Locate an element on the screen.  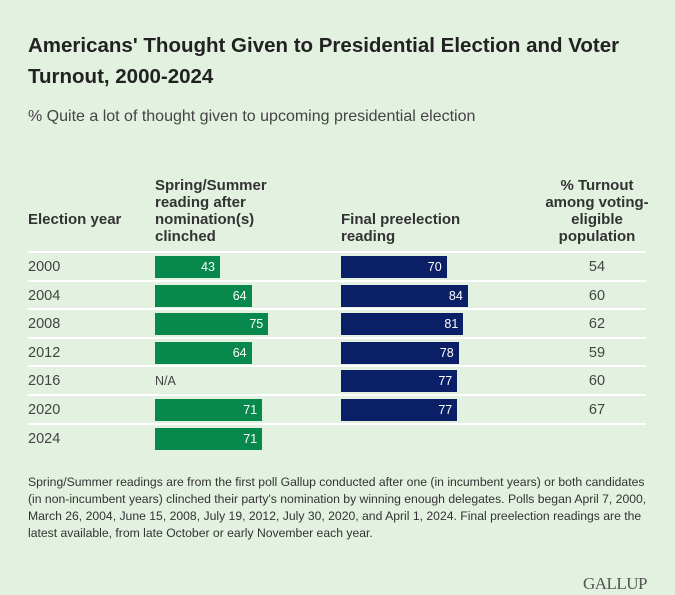
header-final: Final preelection reading is located at coordinates (401, 228).